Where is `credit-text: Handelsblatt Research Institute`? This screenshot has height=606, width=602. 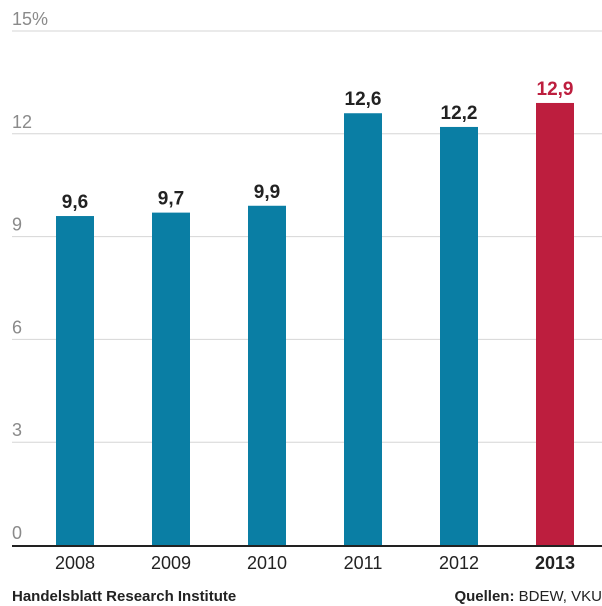 credit-text: Handelsblatt Research Institute is located at coordinates (124, 596).